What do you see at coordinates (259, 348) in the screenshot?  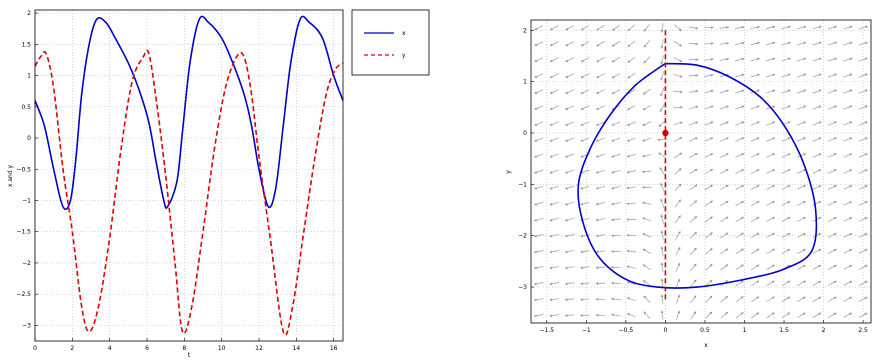 I see `x-tick-label: 12` at bounding box center [259, 348].